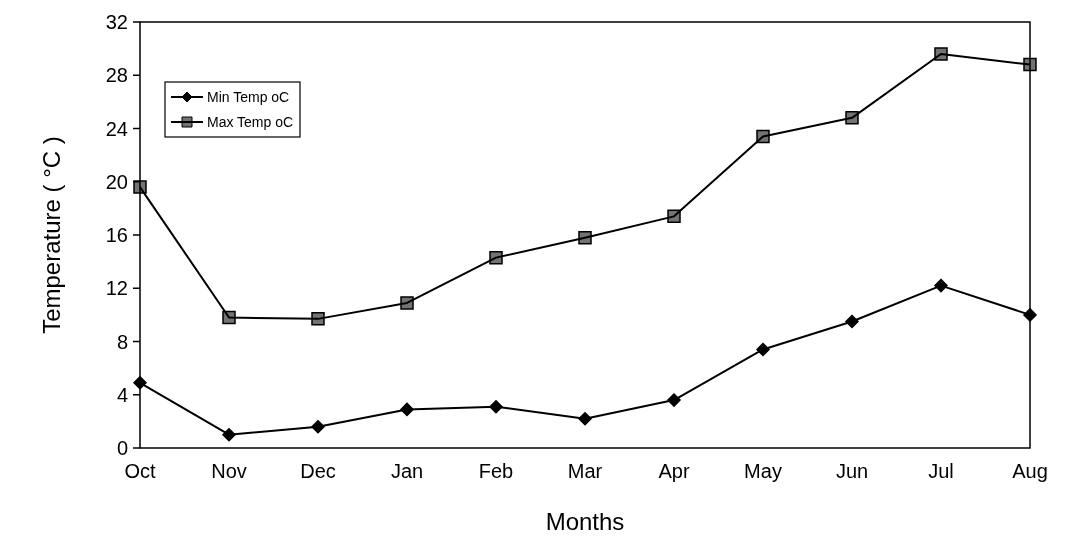 The width and height of the screenshot is (1068, 551). Describe the element at coordinates (585, 521) in the screenshot. I see `x-axis-title: Months` at that location.